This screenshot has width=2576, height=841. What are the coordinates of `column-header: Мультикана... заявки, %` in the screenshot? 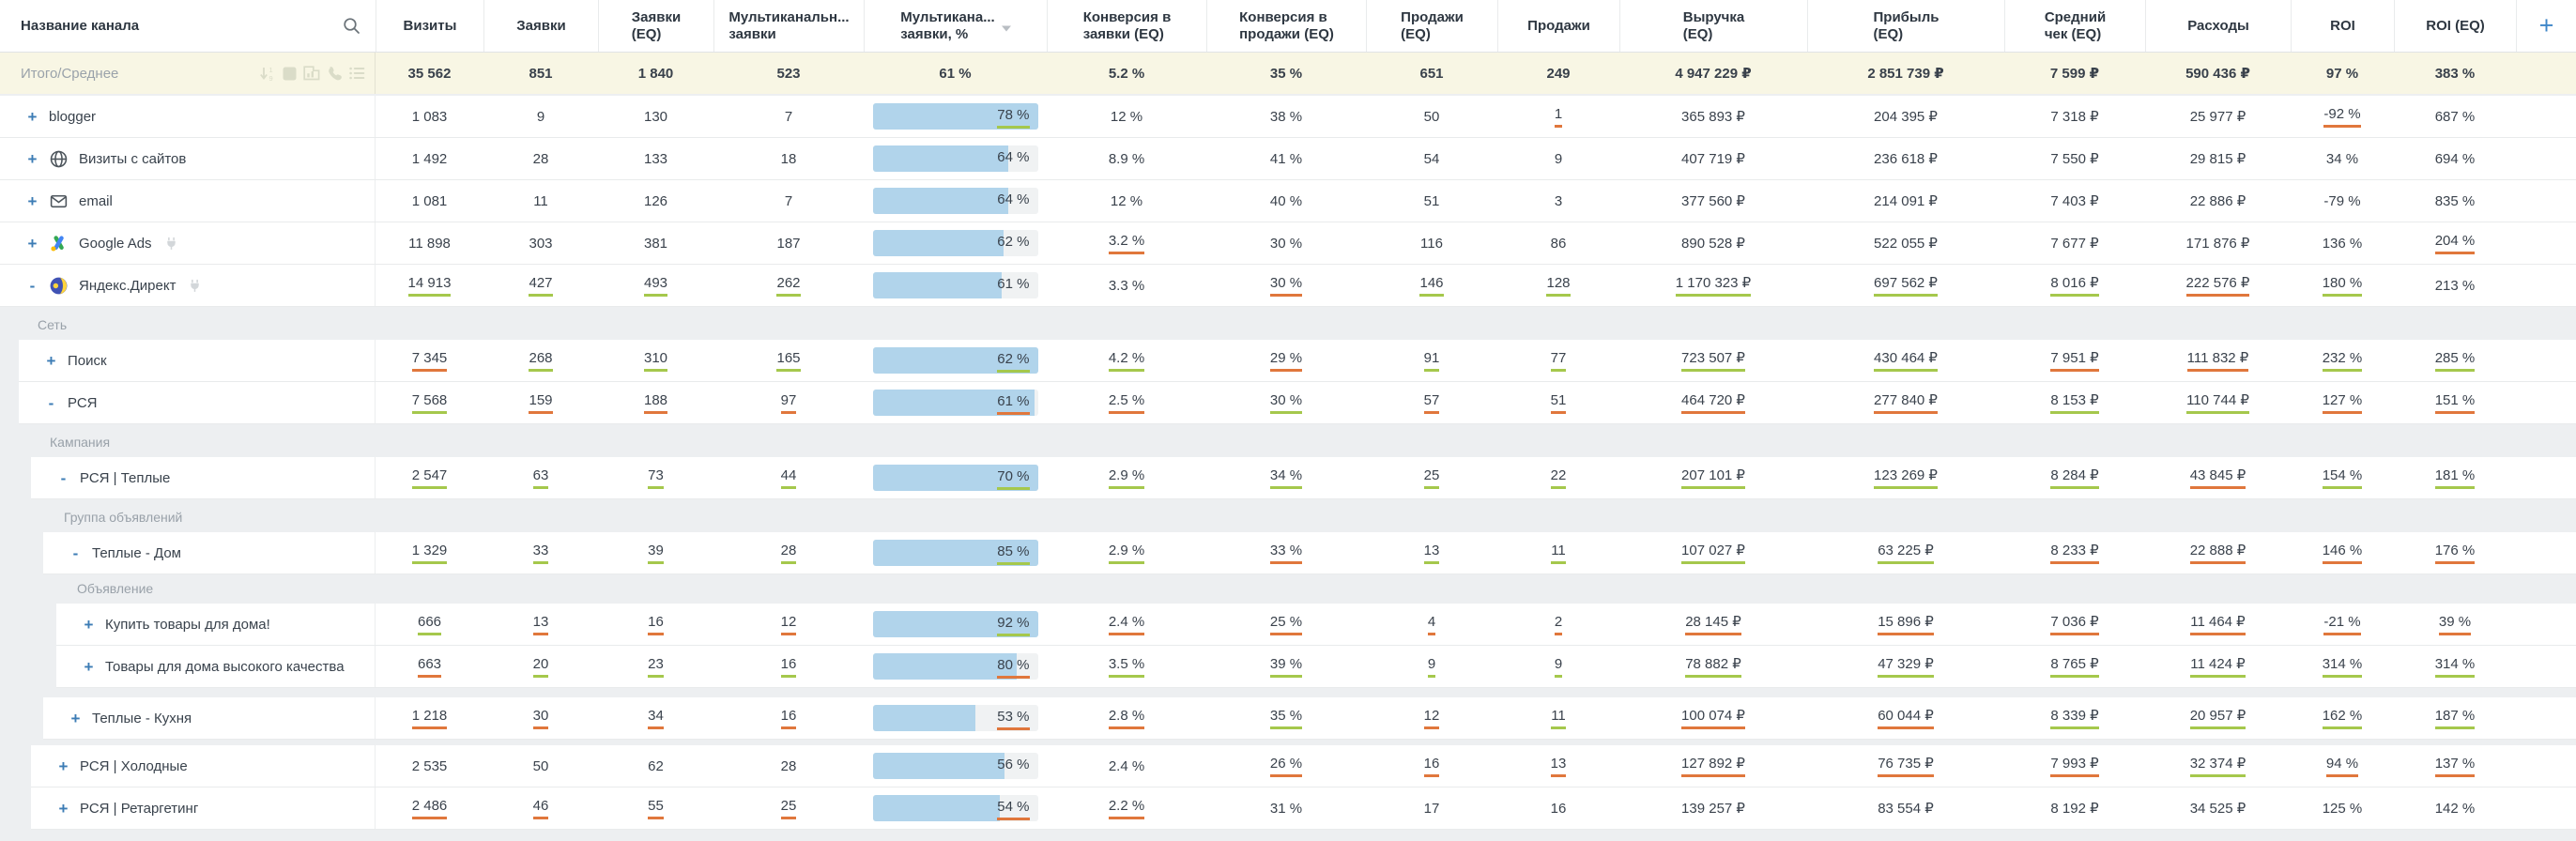 It's located at (956, 26).